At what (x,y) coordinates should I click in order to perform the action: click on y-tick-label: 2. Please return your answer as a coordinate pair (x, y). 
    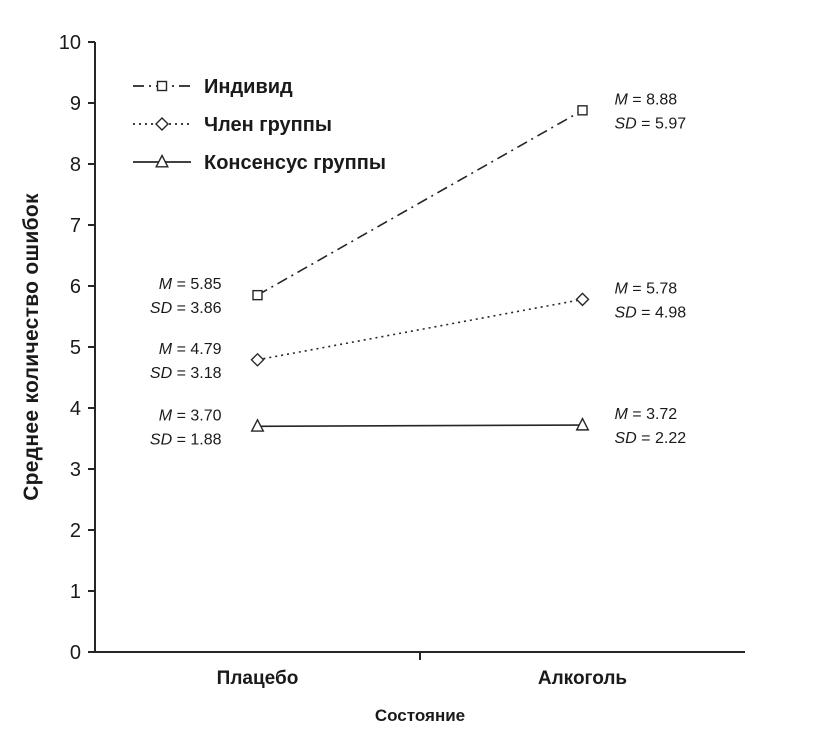
    Looking at the image, I should click on (75, 531).